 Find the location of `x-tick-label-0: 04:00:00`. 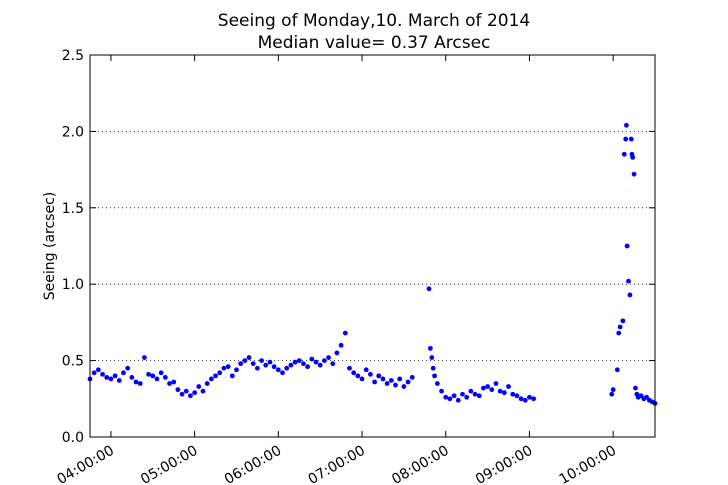

x-tick-label-0: 04:00:00 is located at coordinates (85, 464).